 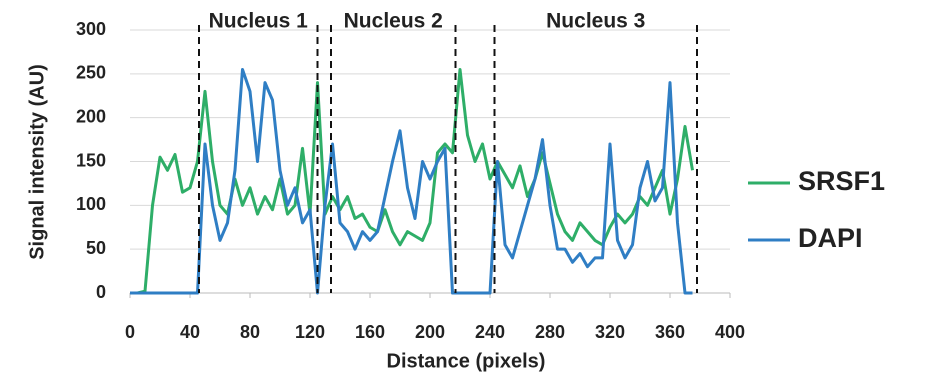 I want to click on x-tick-label: 120, so click(x=310, y=332).